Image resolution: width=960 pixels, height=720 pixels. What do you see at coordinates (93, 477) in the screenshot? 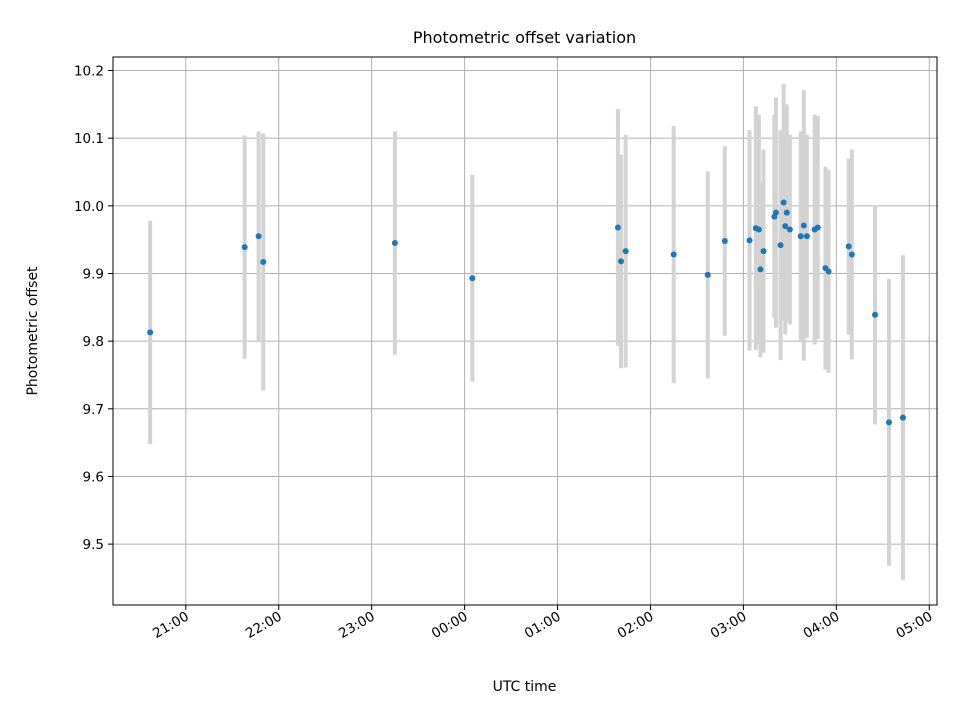
I see `y-tick-label: 9.6` at bounding box center [93, 477].